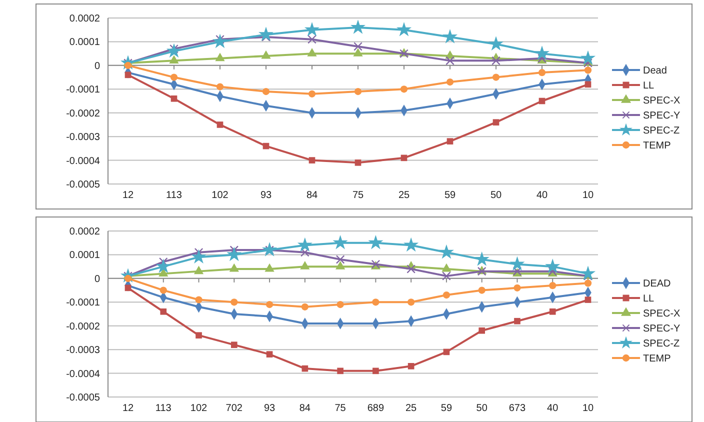  Describe the element at coordinates (655, 71) in the screenshot. I see `legend-label: Dead` at that location.